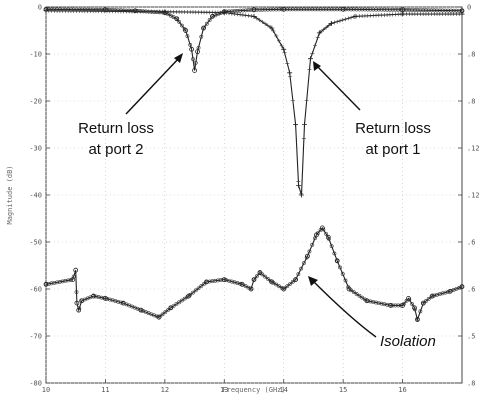 Image resolution: width=483 pixels, height=395 pixels. I want to click on right-tick-label: .8, so click(471, 102).